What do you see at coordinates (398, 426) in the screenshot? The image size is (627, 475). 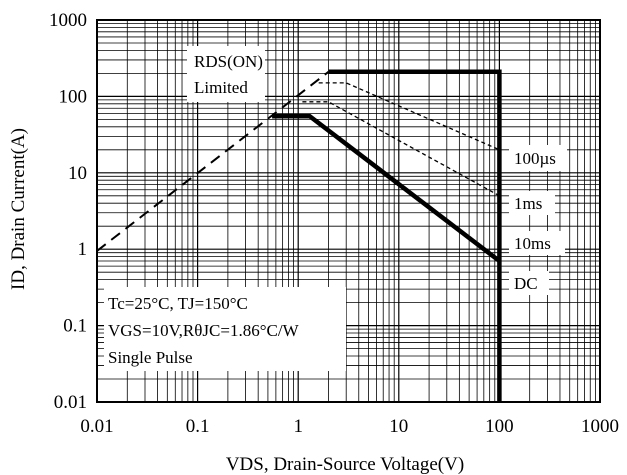 I see `x-tick-label: 10` at bounding box center [398, 426].